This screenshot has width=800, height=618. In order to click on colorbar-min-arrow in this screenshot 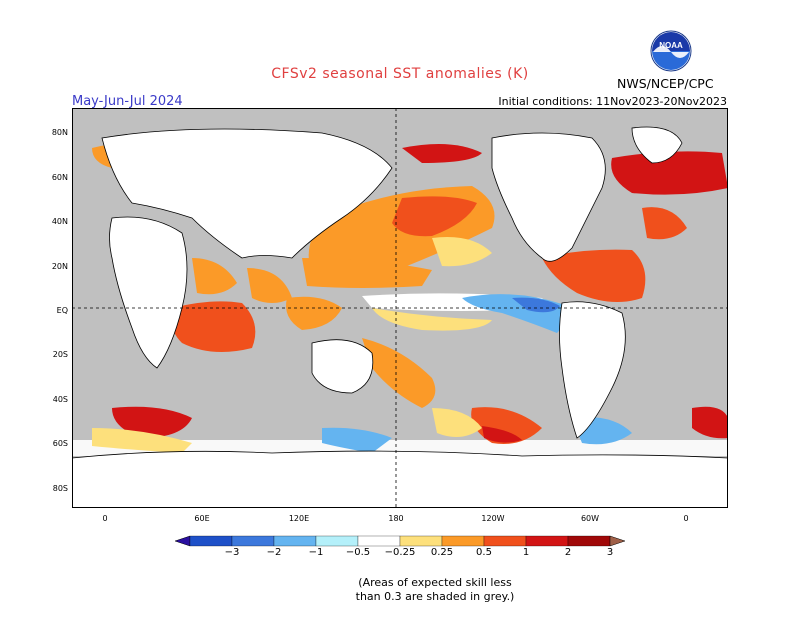, I will do `click(182, 541)`.